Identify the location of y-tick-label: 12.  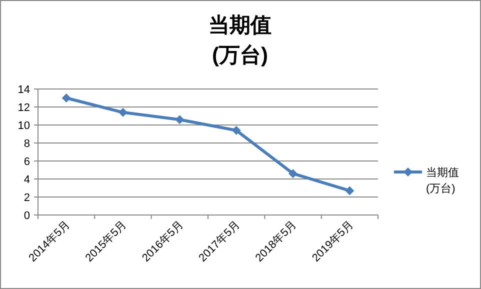
(24, 108).